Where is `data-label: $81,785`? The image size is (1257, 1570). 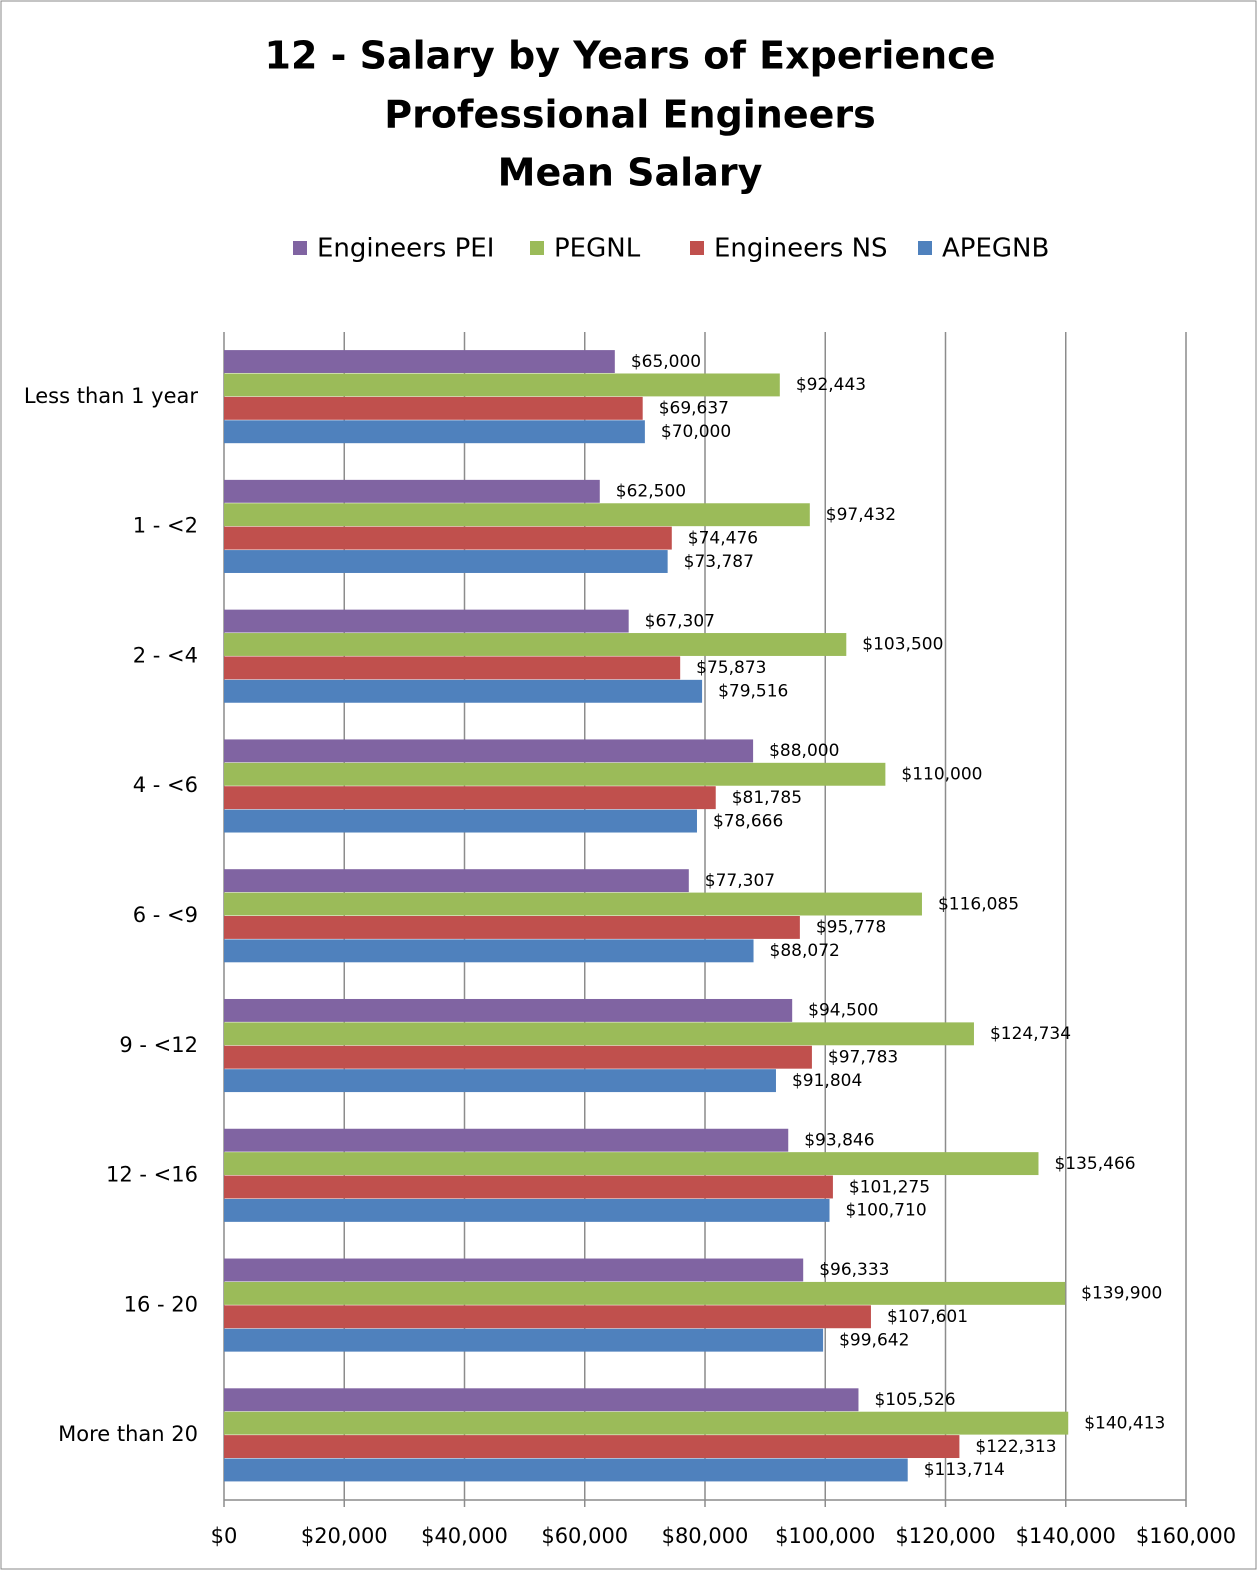
data-label: $81,785 is located at coordinates (767, 798).